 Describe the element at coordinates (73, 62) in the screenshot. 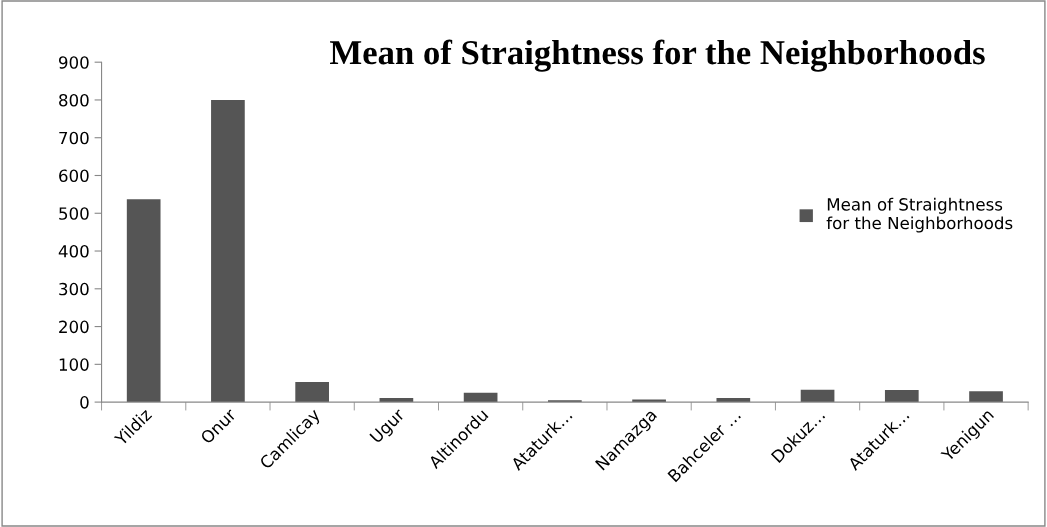

I see `y-tick-label: 900` at that location.